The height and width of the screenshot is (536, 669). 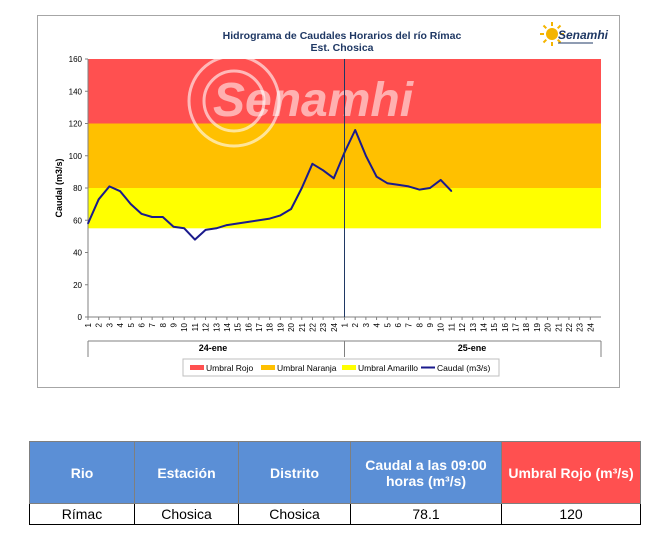 What do you see at coordinates (82, 472) in the screenshot?
I see `header-rio: Rio` at bounding box center [82, 472].